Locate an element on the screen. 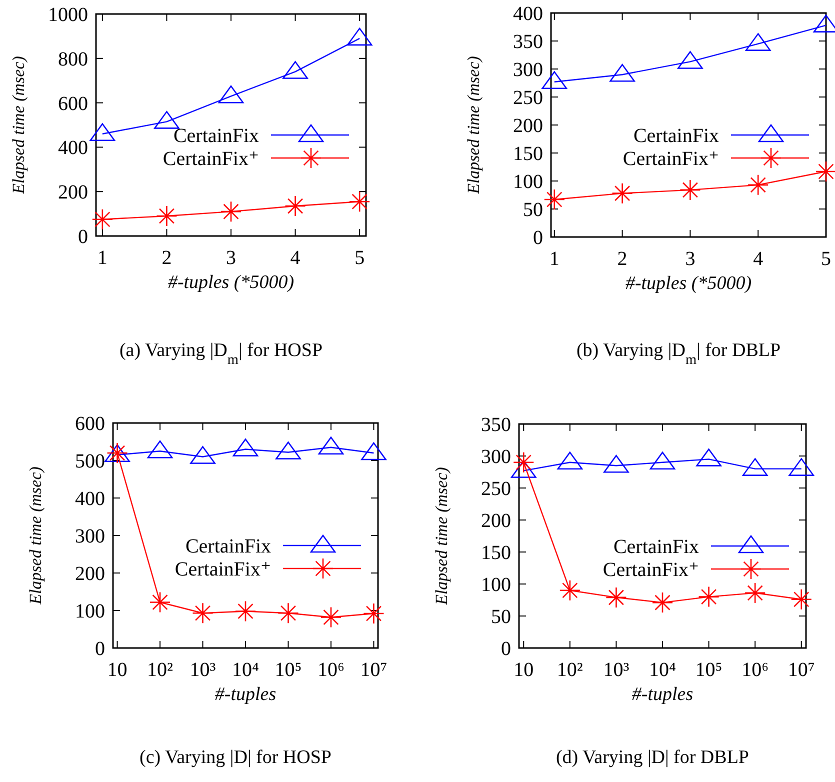 The width and height of the screenshot is (835, 782). text: (d) Varying |D| for DBLP is located at coordinates (653, 757).